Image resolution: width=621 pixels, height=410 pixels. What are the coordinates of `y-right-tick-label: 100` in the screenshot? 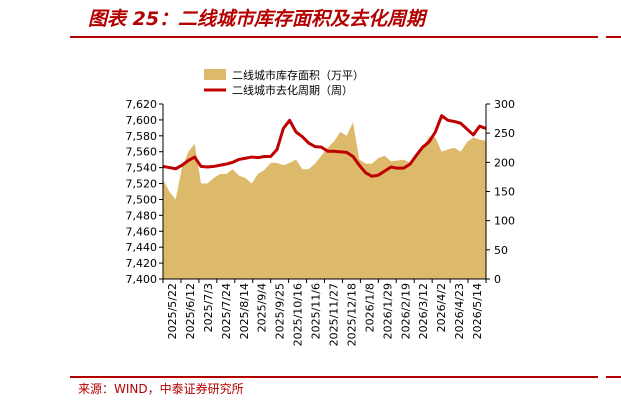 It's located at (504, 221).